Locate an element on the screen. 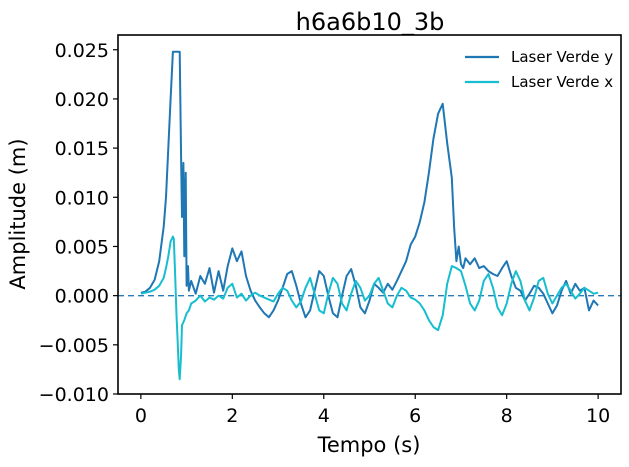 Image resolution: width=629 pixels, height=467 pixels. x-tick-label: 4 is located at coordinates (324, 416).